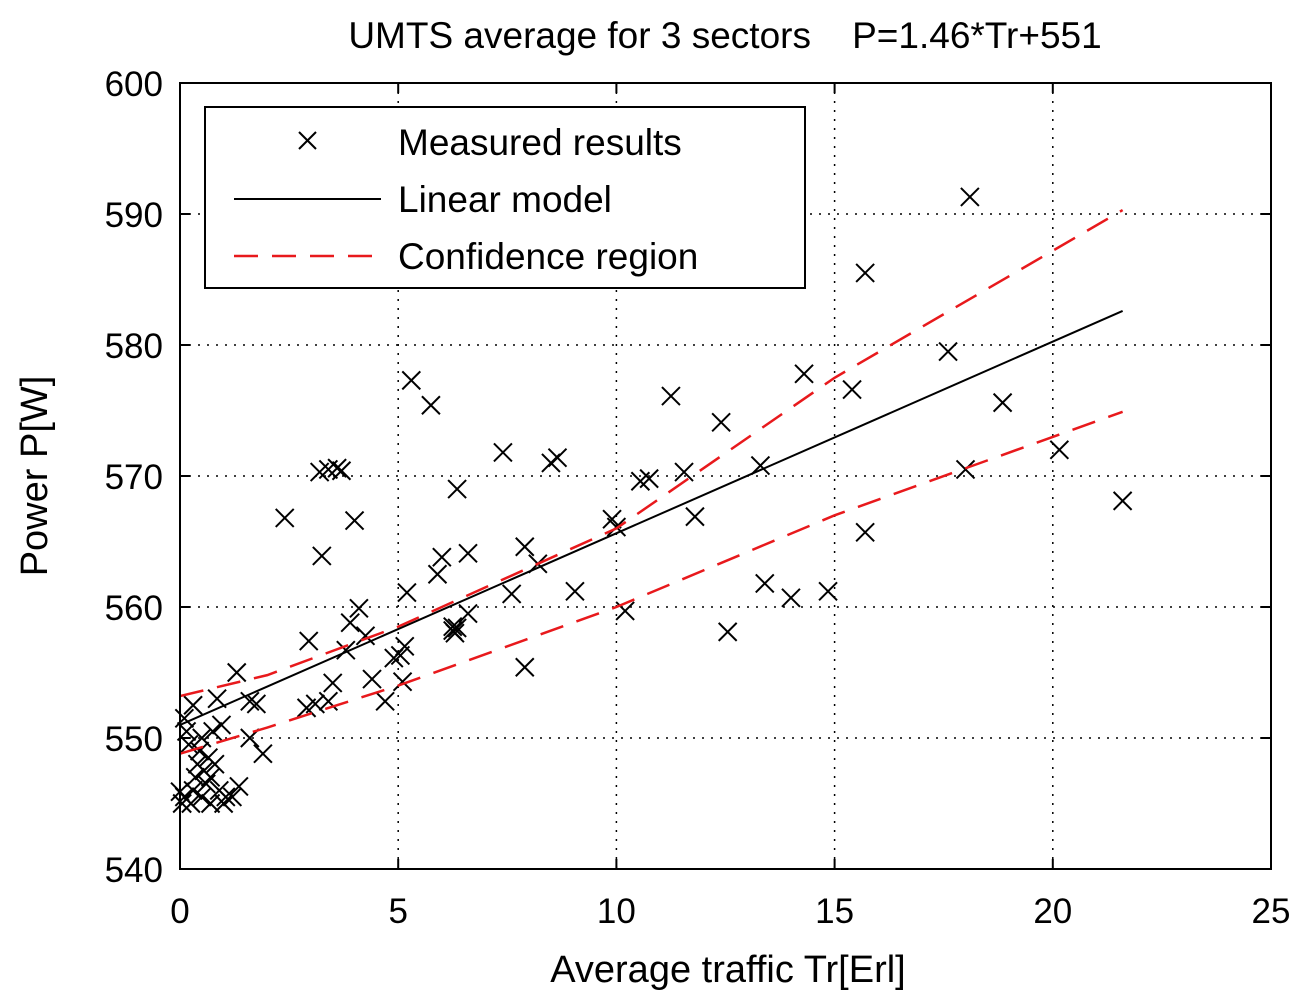 This screenshot has width=1309, height=1000. What do you see at coordinates (134, 477) in the screenshot?
I see `y-tick-label: 570` at bounding box center [134, 477].